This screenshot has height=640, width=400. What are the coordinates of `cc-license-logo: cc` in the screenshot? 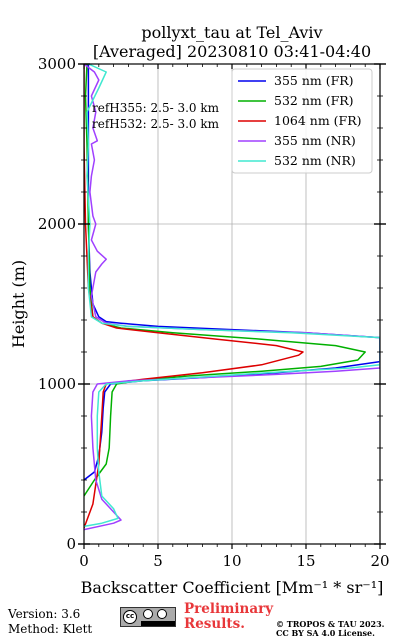 It's located at (148, 617).